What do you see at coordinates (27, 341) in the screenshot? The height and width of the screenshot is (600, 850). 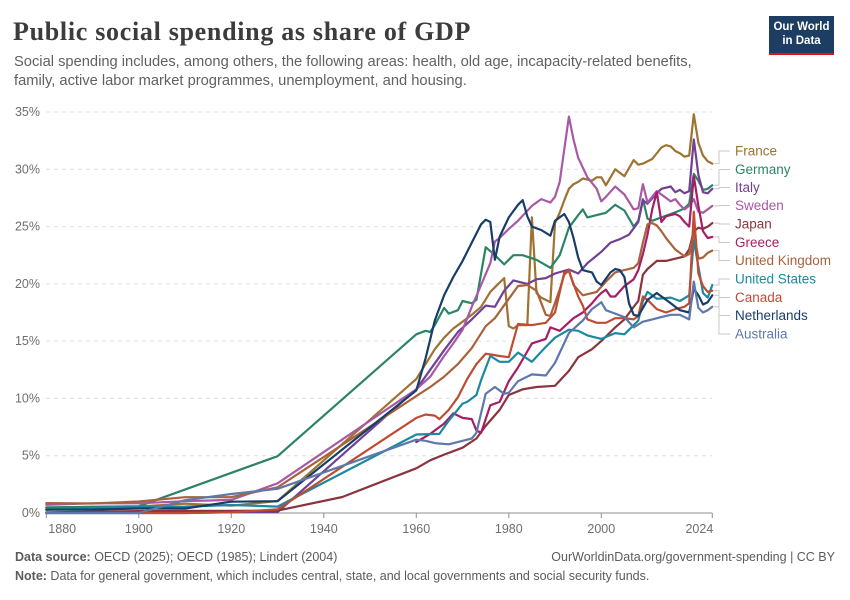 I see `svg-text: 15%` at bounding box center [27, 341].